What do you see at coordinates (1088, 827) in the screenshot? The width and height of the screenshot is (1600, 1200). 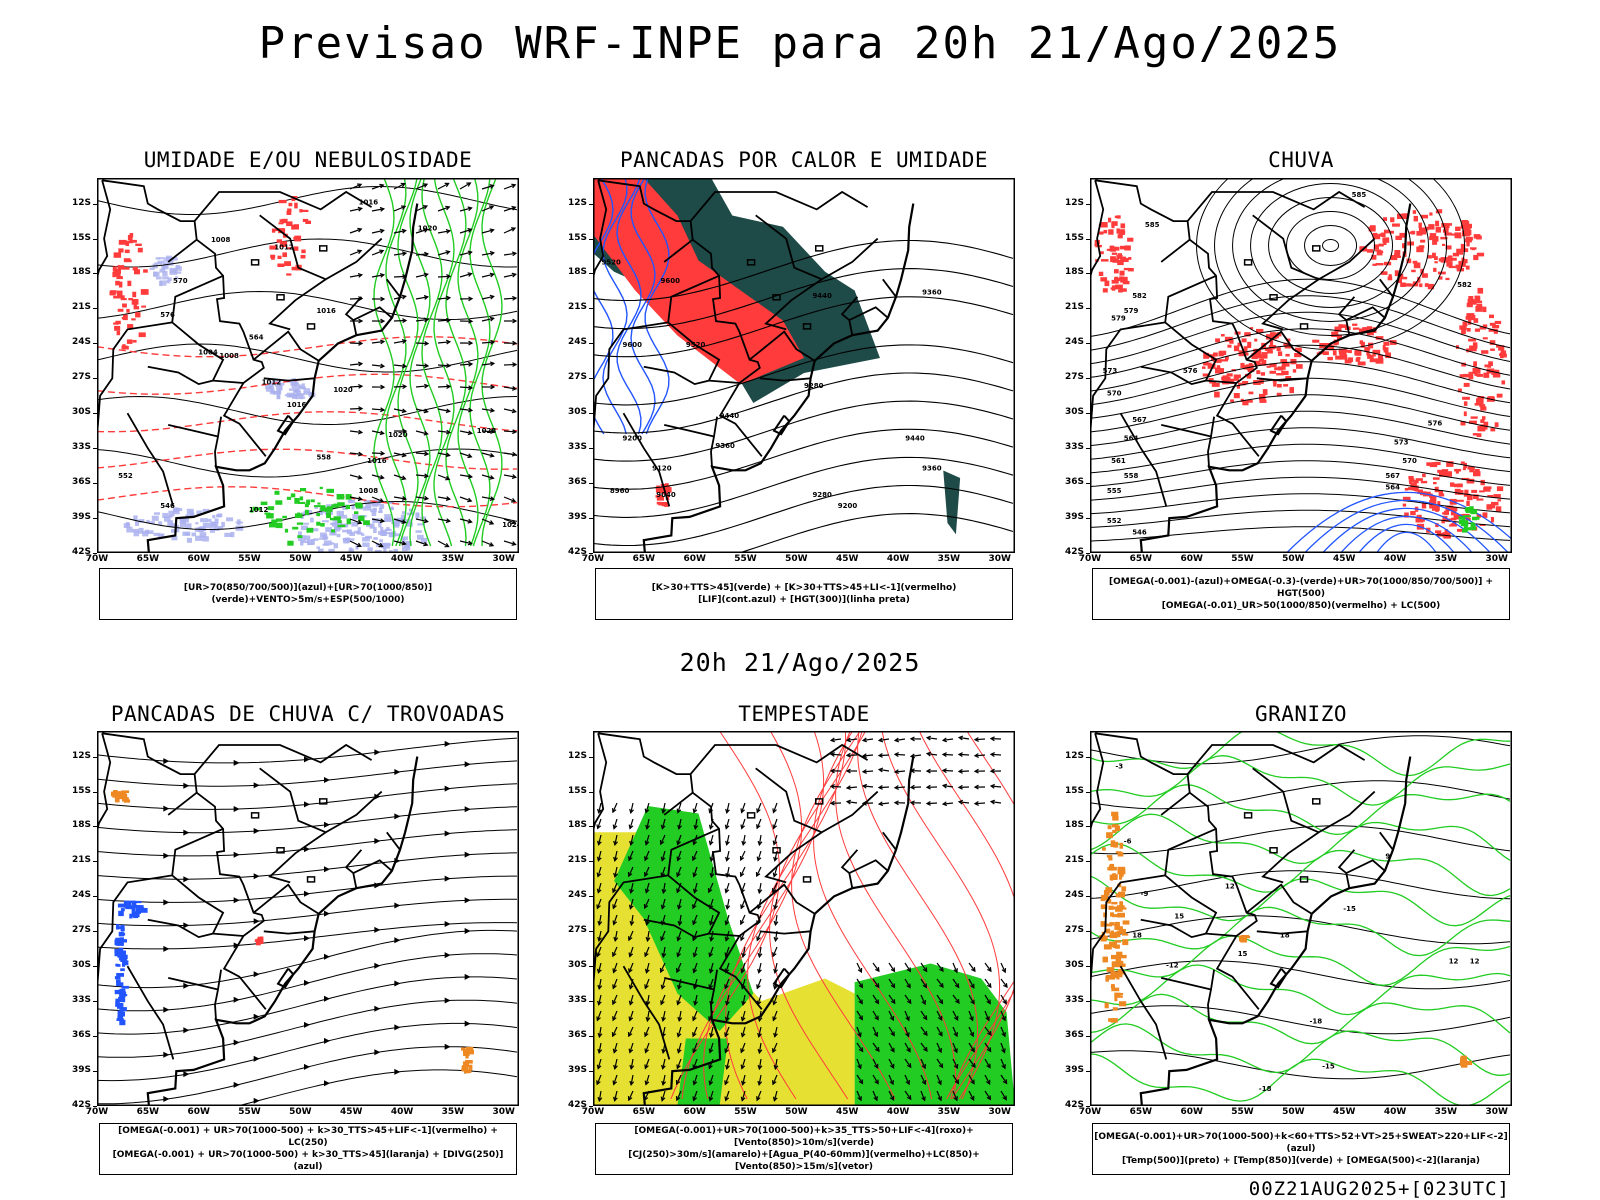 I see `lat-tick` at bounding box center [1088, 827].